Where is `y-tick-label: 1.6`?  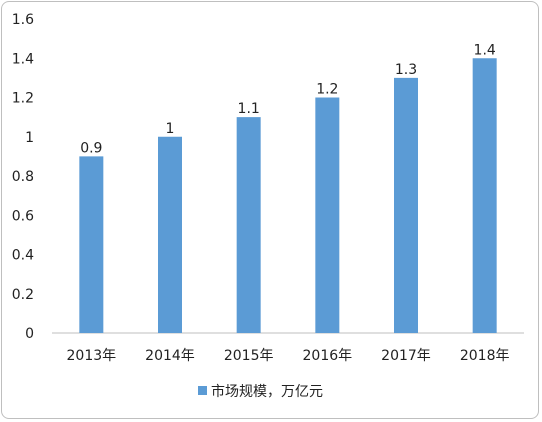
y-tick-label: 1.6 is located at coordinates (23, 20).